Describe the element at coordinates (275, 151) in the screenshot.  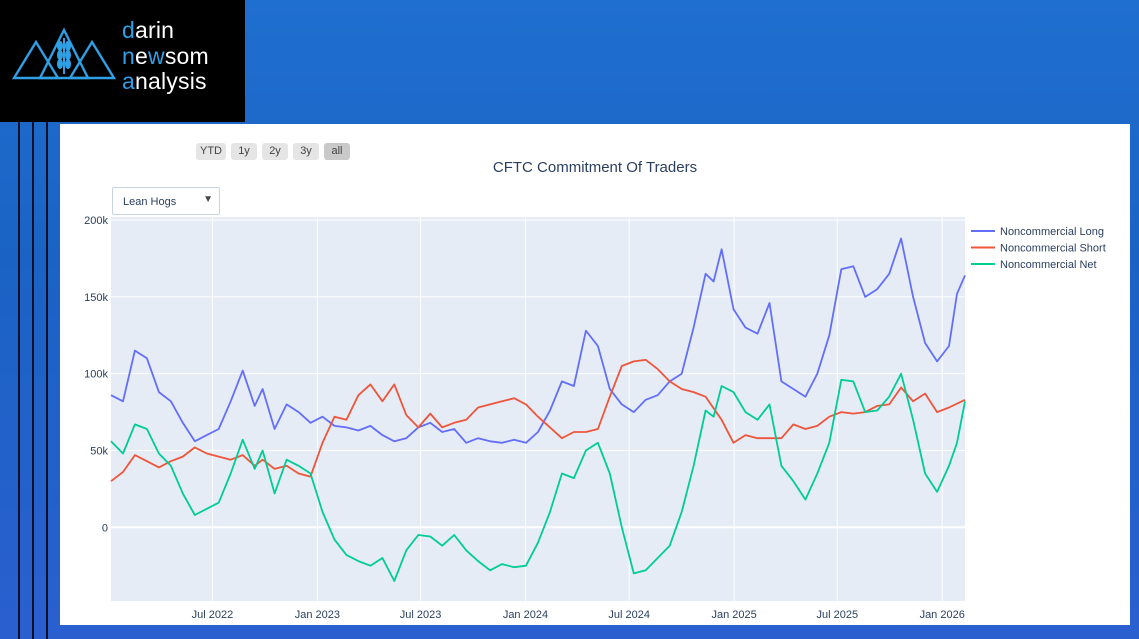
I see `range-button-2y: 2y` at that location.